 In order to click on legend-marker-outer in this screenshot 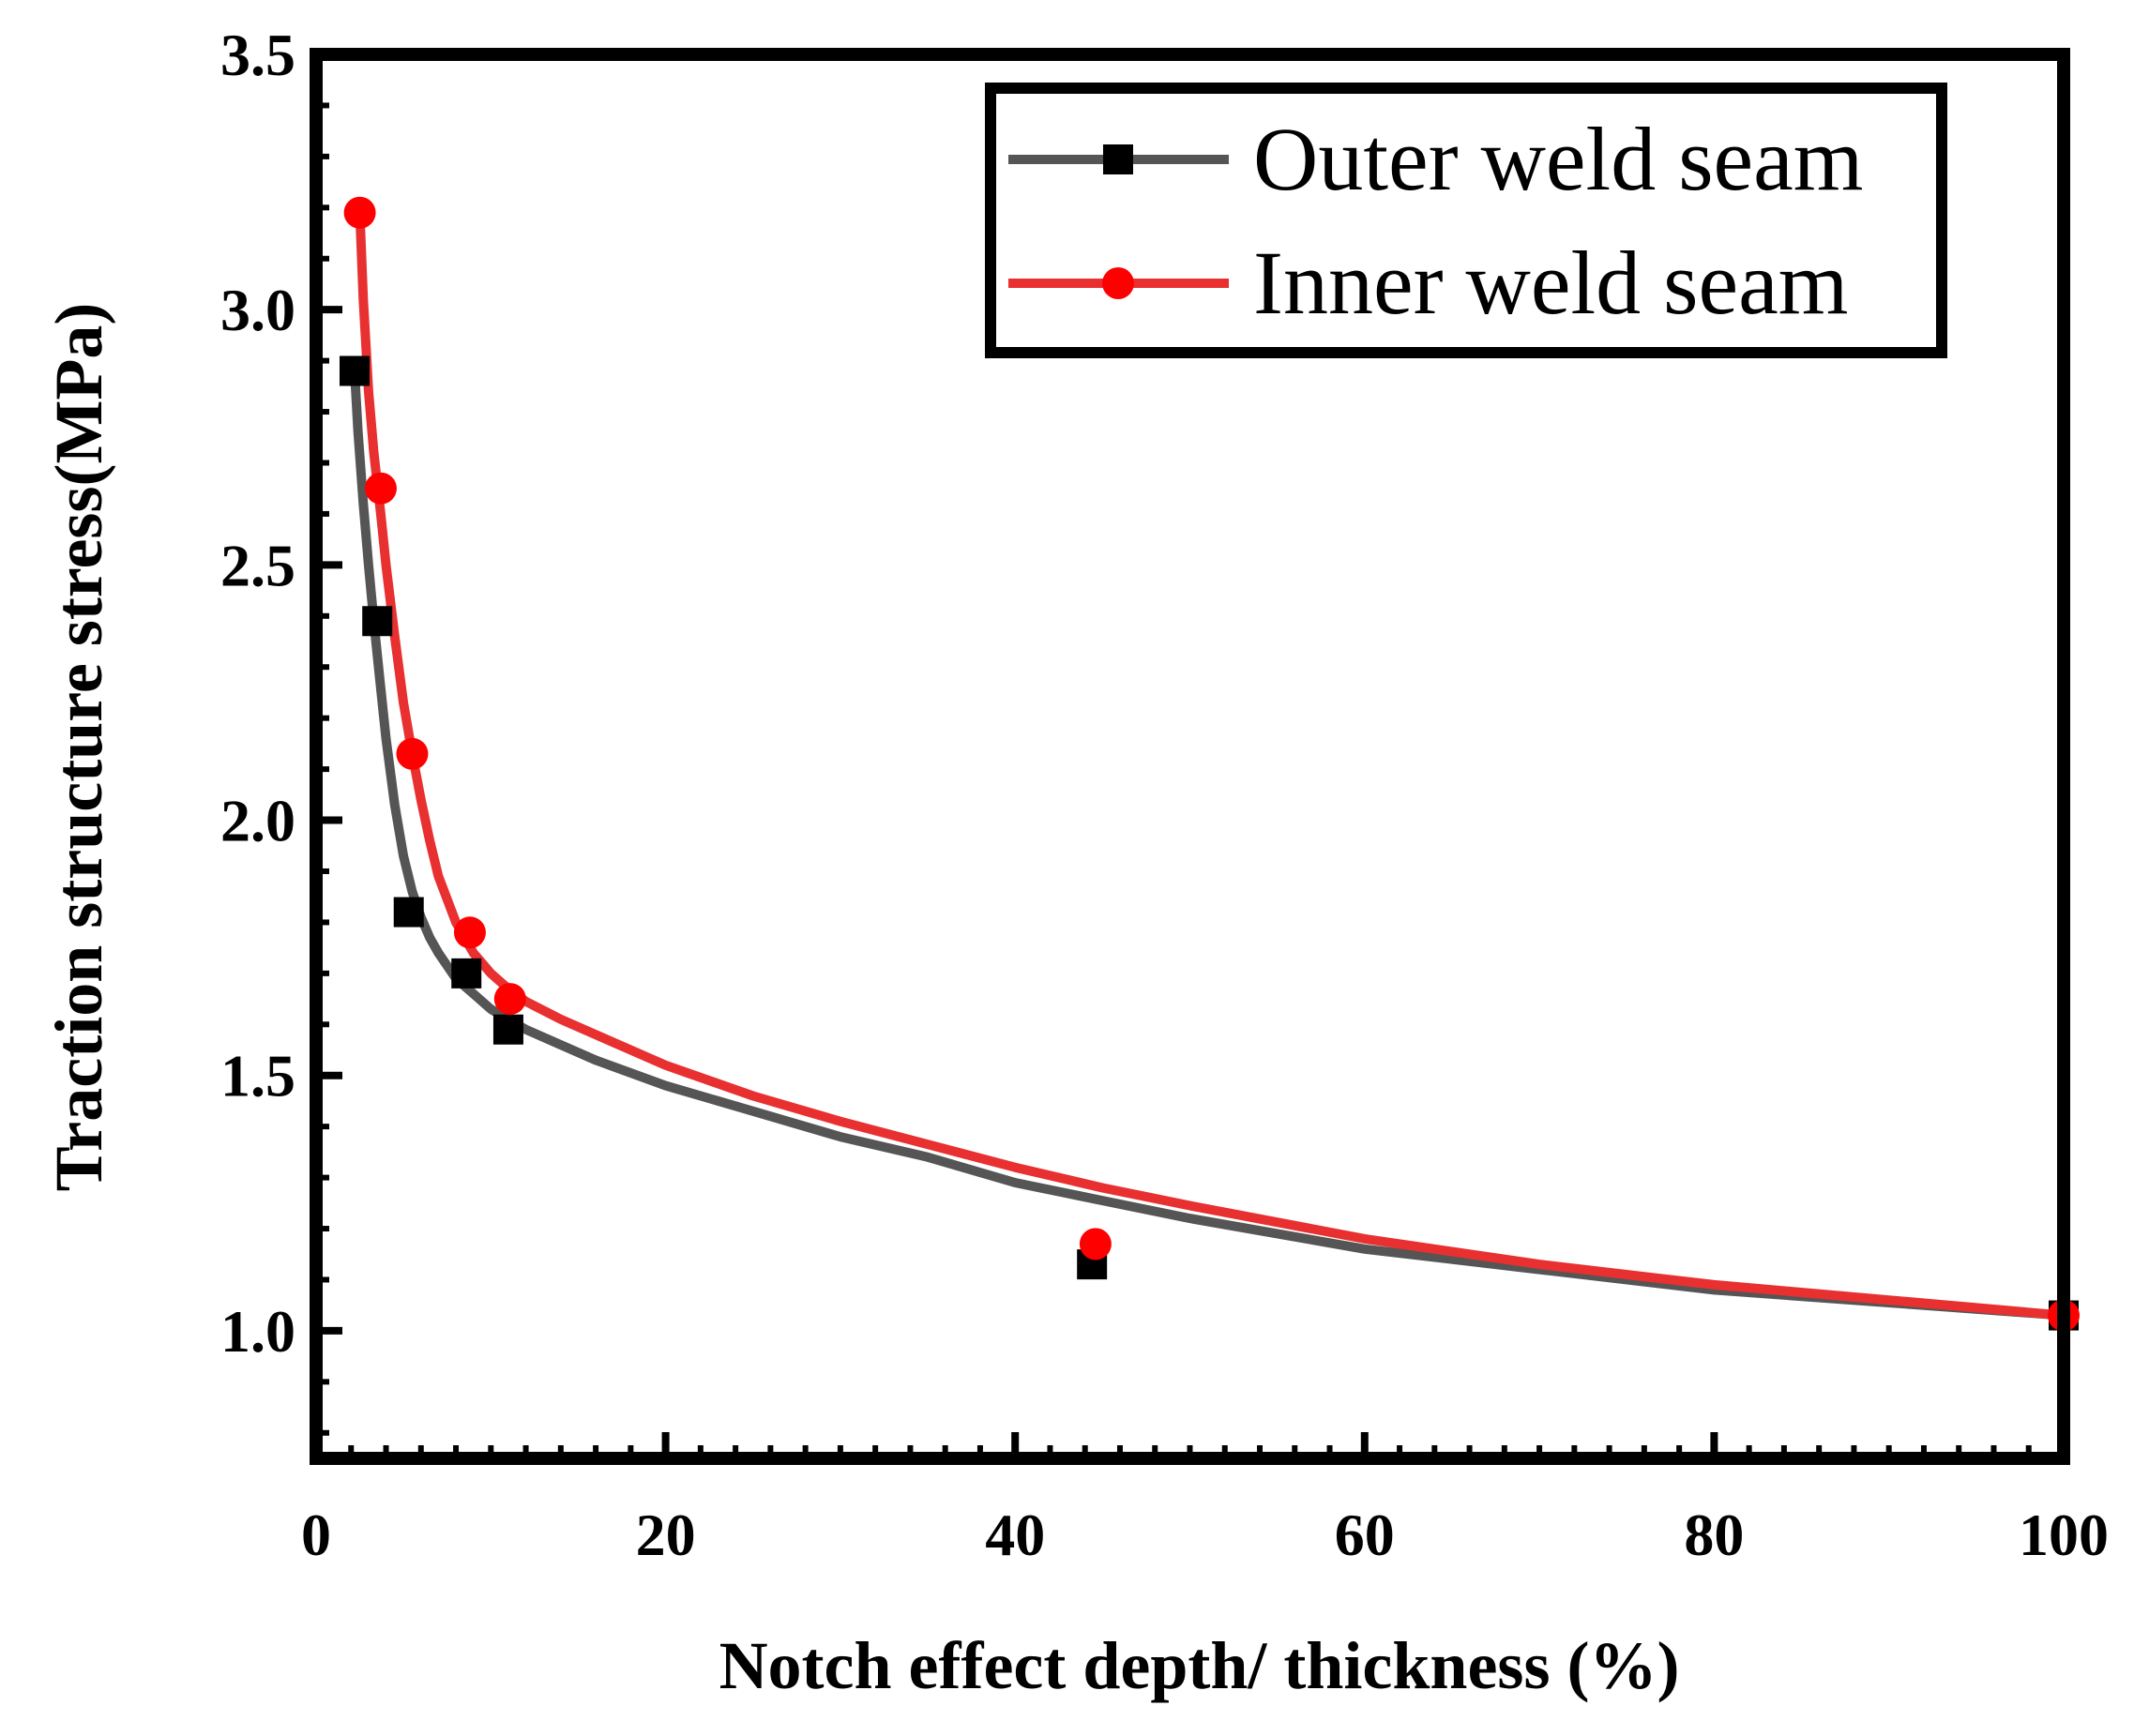, I will do `click(1118, 159)`.